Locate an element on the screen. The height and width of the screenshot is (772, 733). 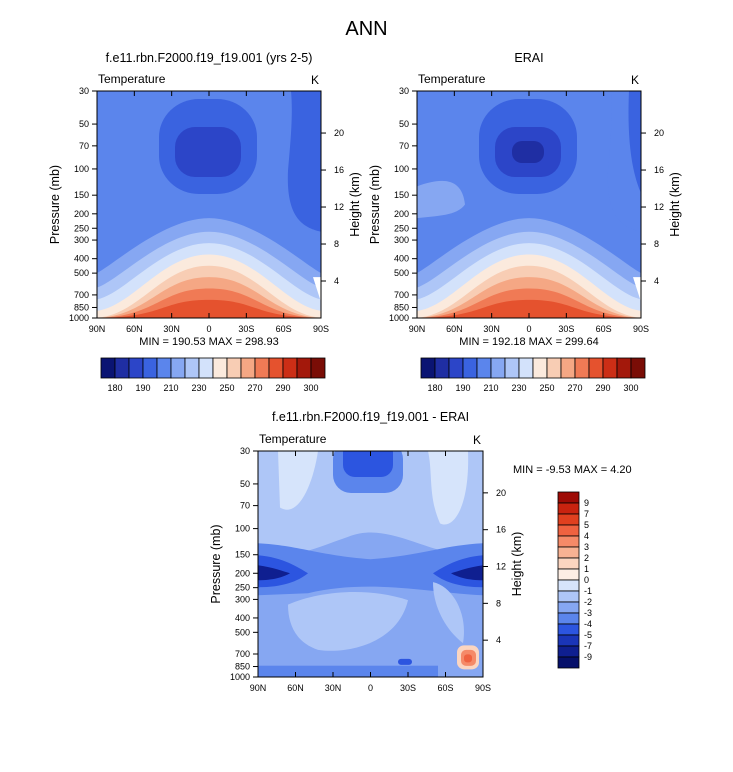
stats-text: MIN = -9.53 MAX = 4.20 is located at coordinates (572, 470).